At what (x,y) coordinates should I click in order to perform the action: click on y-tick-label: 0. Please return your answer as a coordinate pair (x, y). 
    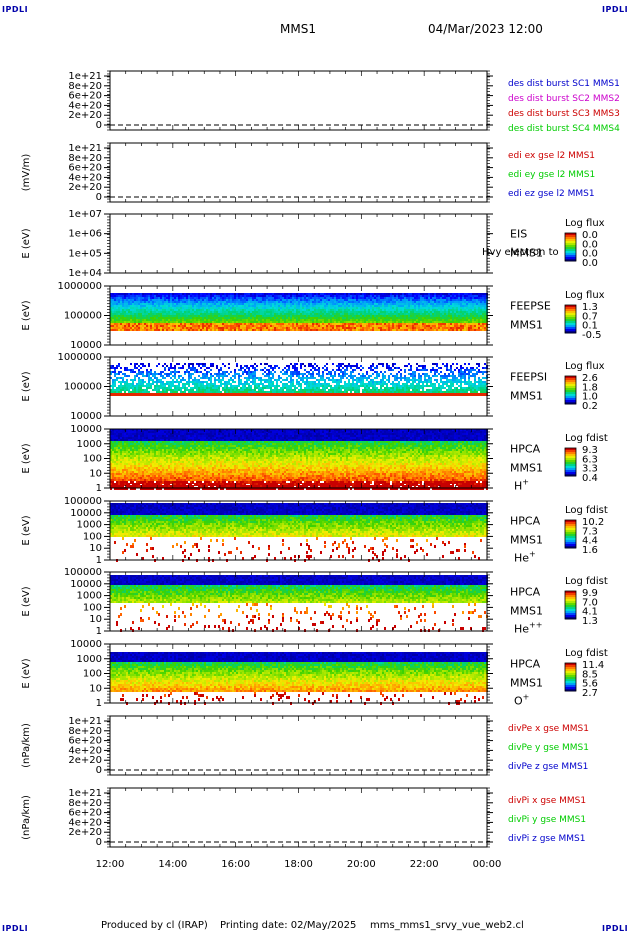
    Looking at the image, I should click on (99, 197).